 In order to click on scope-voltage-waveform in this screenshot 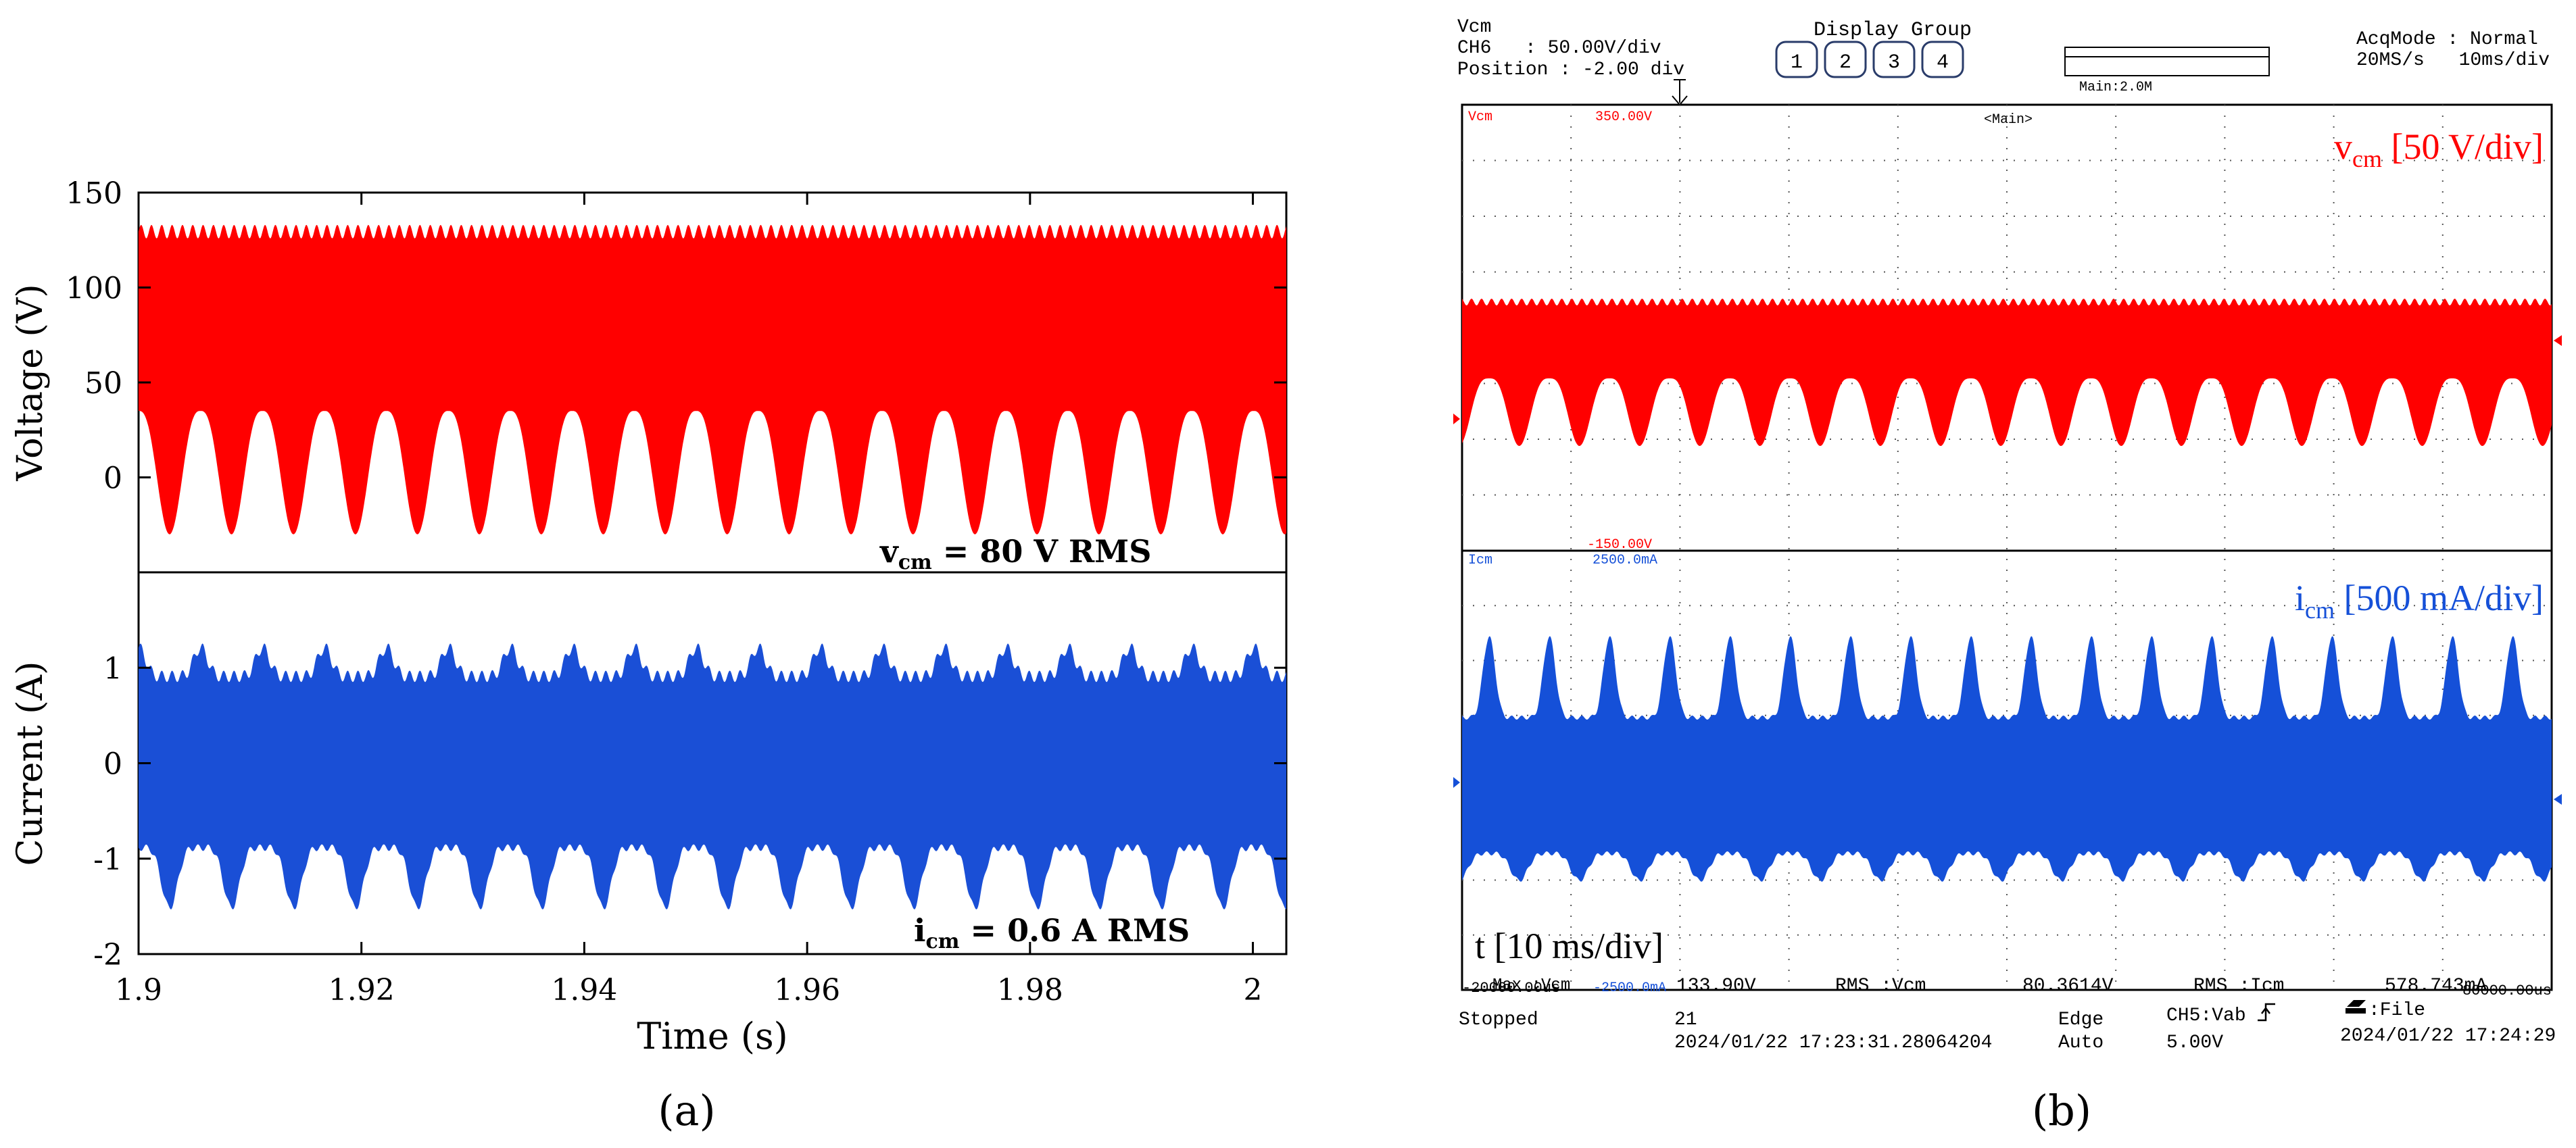, I will do `click(2007, 373)`.